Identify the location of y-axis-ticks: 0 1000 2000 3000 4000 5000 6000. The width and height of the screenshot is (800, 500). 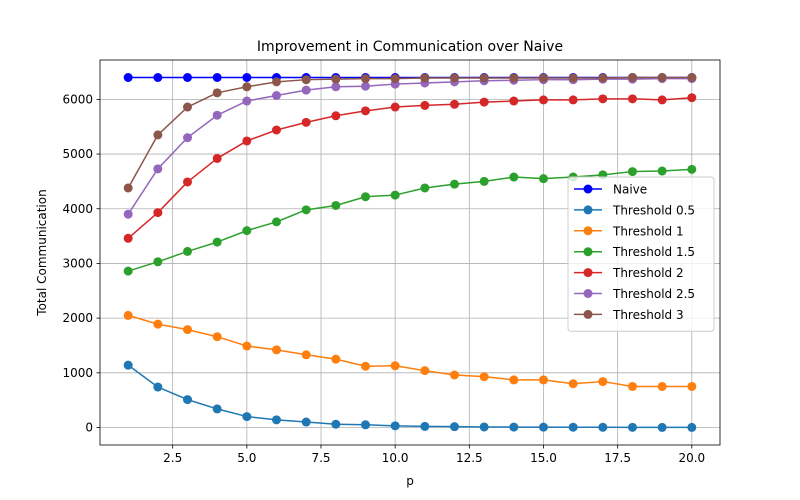
(81, 263).